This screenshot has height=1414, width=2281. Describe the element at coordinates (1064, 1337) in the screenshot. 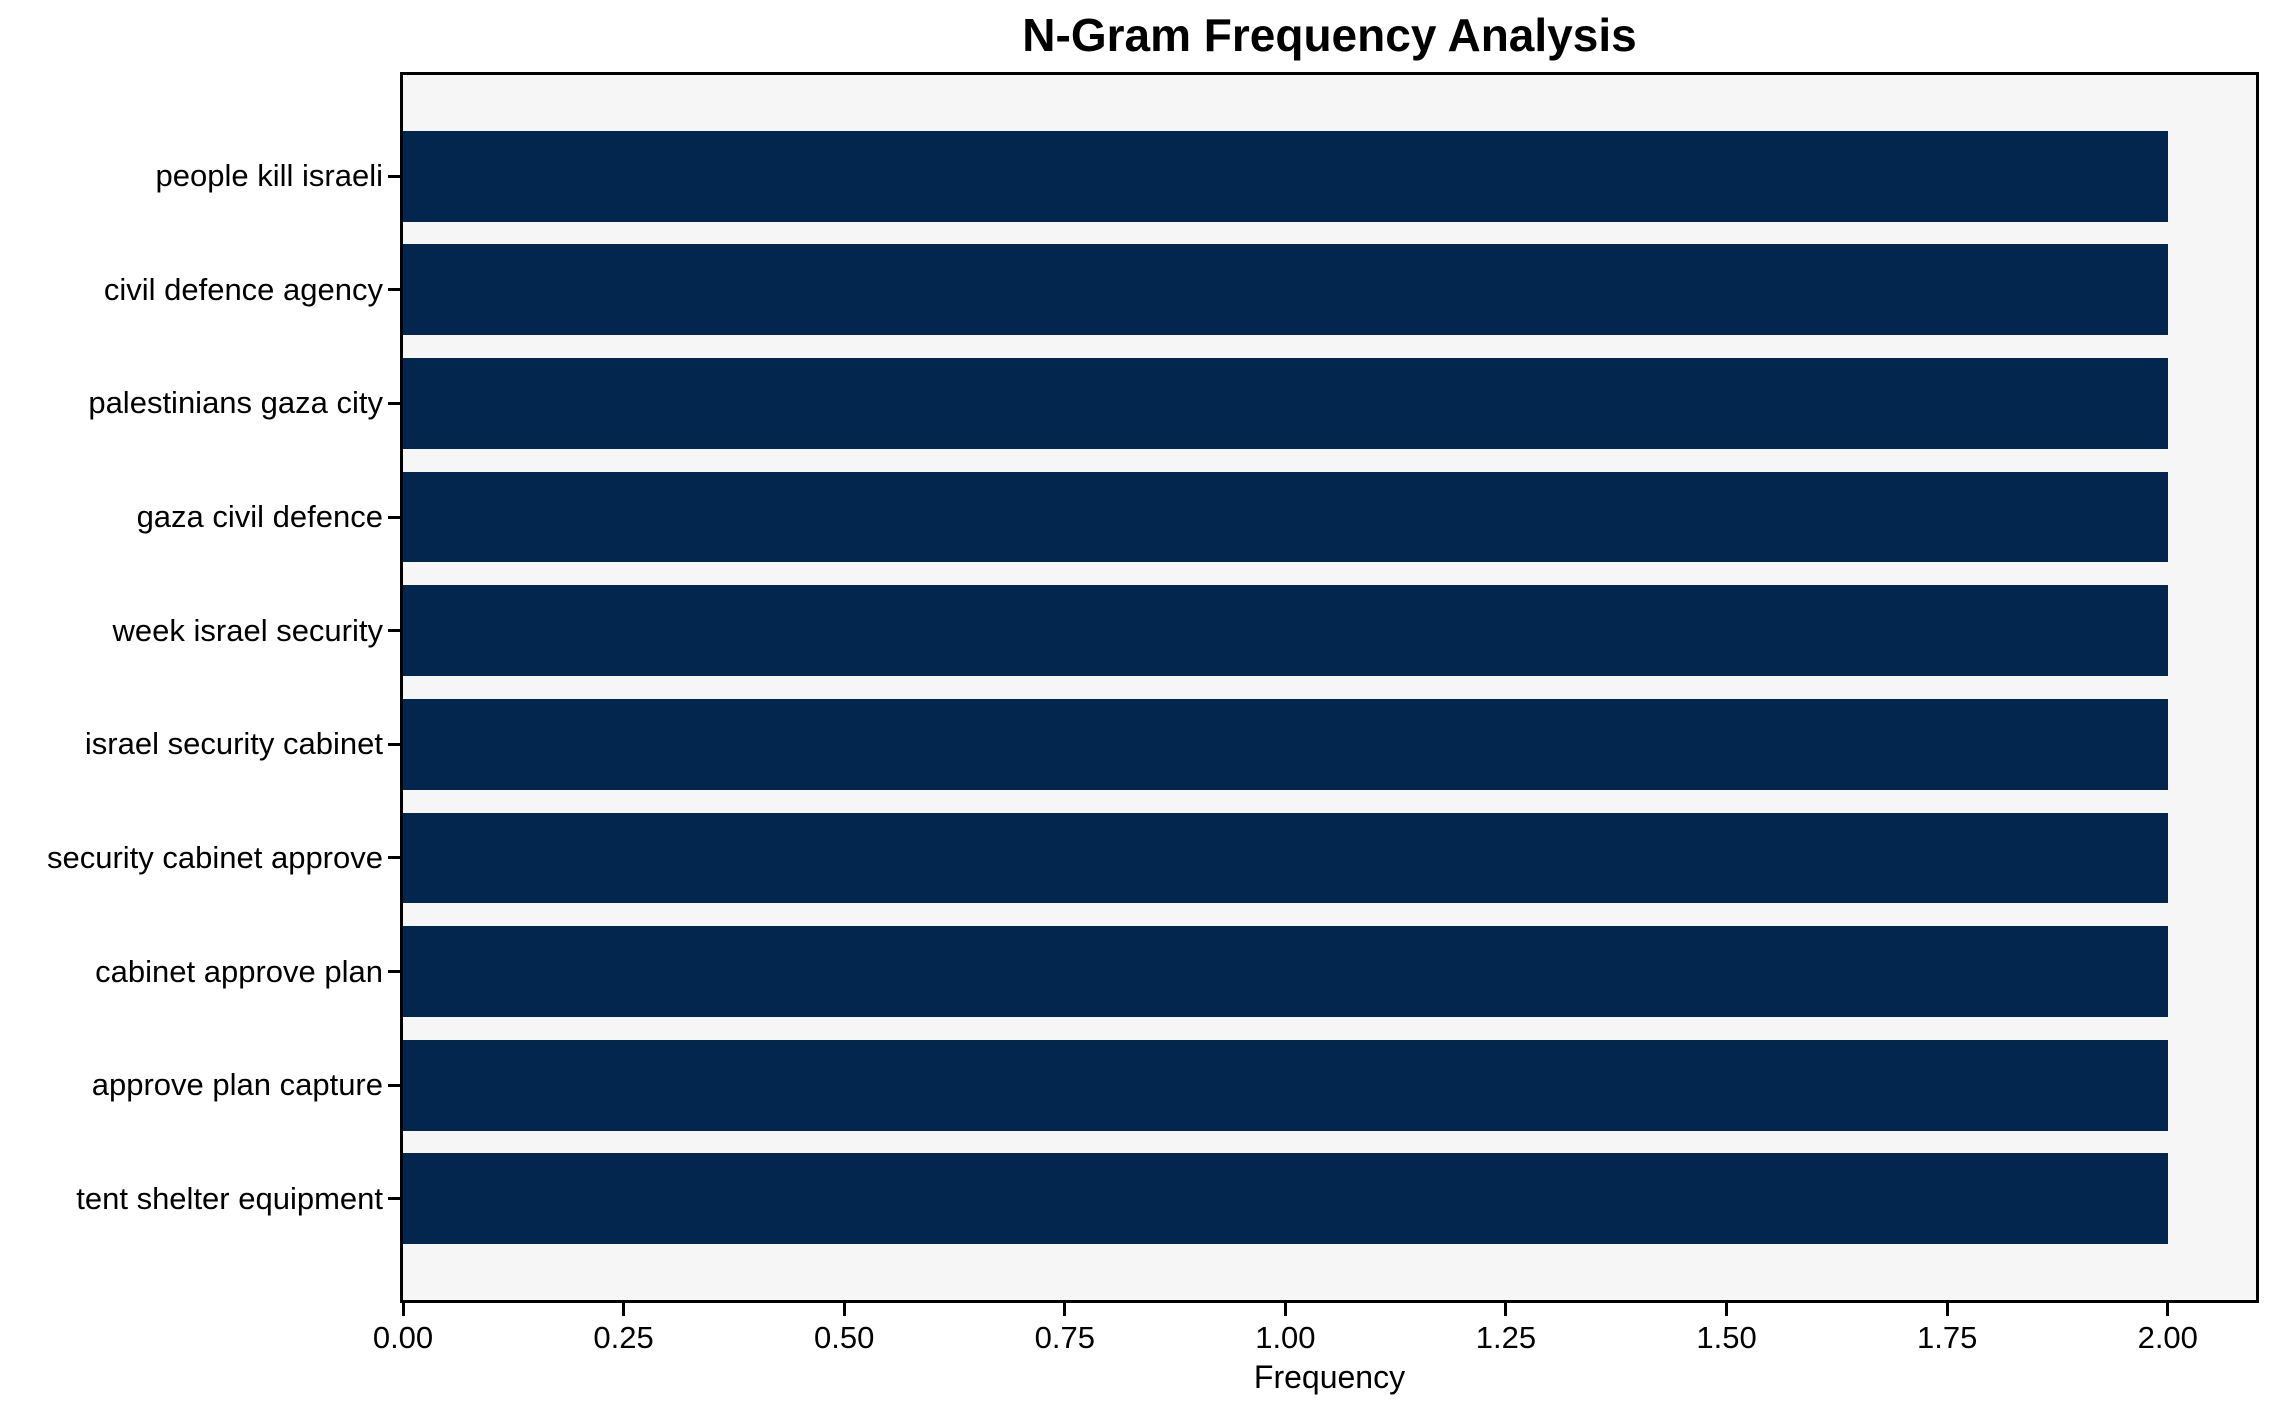

I see `x-tick-label: 0.75` at that location.